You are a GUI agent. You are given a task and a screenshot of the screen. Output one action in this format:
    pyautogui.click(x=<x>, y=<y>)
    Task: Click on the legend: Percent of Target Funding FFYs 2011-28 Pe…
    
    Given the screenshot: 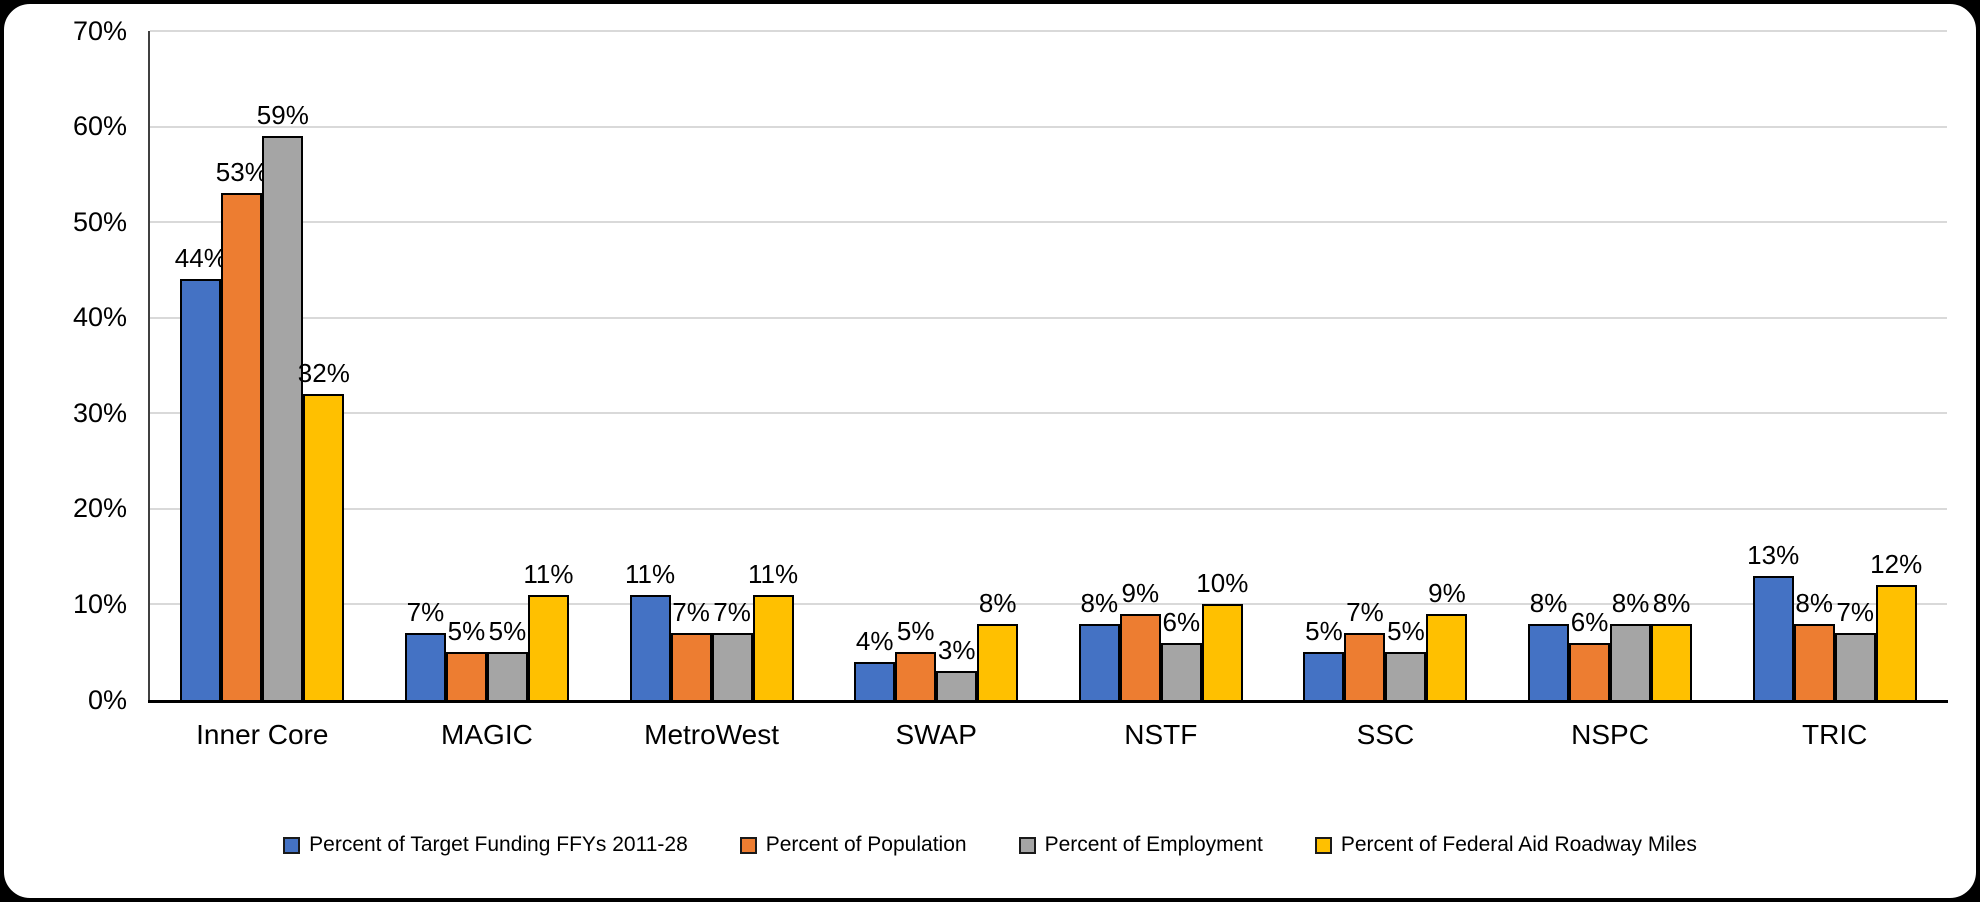 What is the action you would take?
    pyautogui.click(x=990, y=845)
    